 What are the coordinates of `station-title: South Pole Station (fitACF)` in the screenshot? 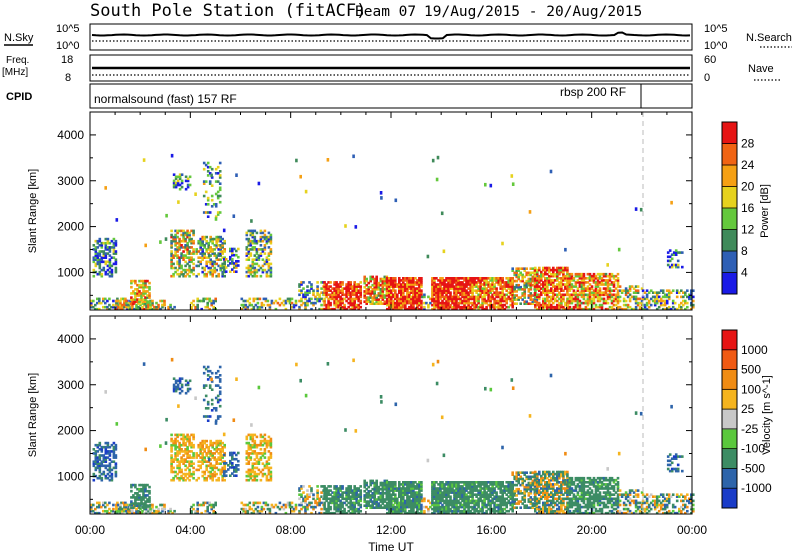 It's located at (228, 11).